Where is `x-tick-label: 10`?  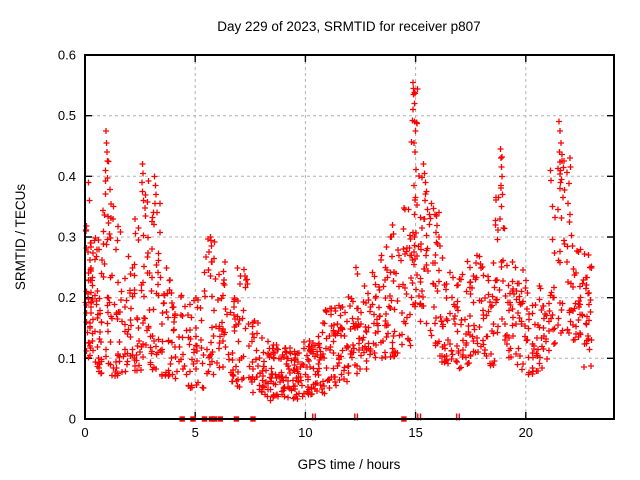
x-tick-label: 10 is located at coordinates (305, 432).